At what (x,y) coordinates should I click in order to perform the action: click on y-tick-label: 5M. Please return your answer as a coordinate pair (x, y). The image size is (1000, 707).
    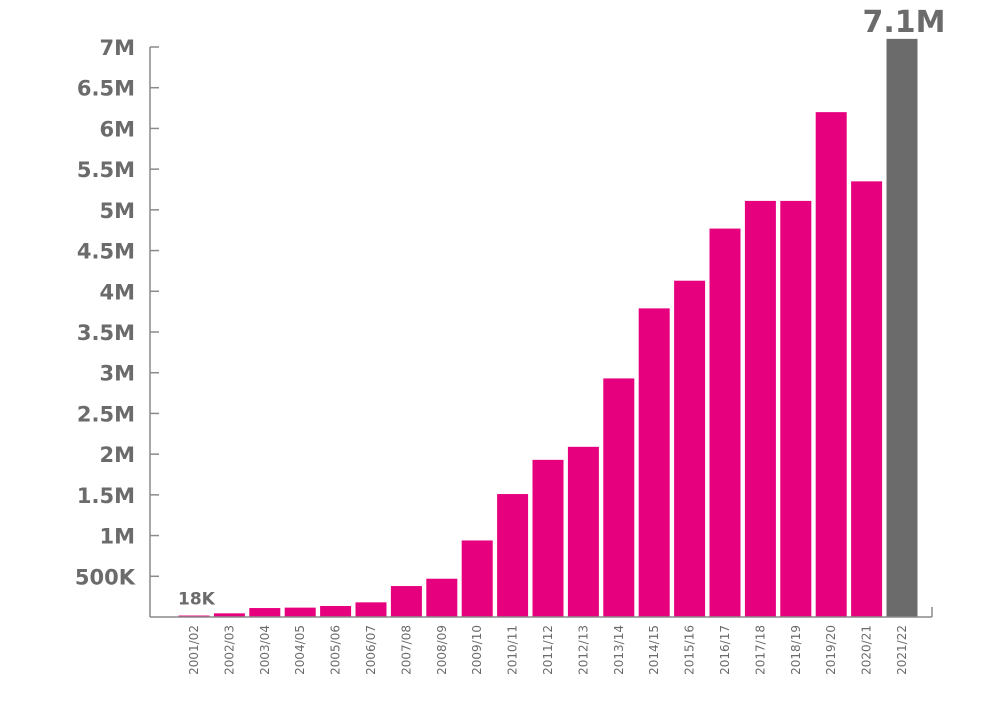
    Looking at the image, I should click on (117, 211).